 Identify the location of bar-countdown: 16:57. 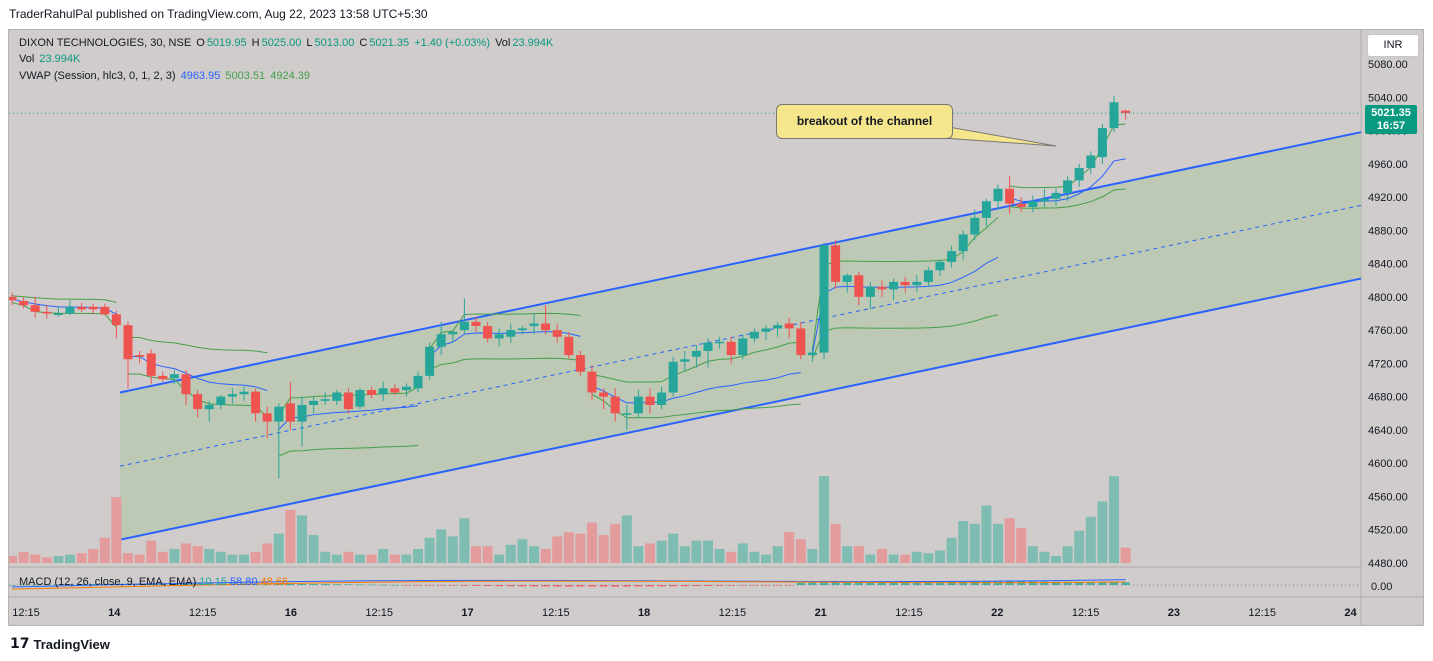
(1391, 126).